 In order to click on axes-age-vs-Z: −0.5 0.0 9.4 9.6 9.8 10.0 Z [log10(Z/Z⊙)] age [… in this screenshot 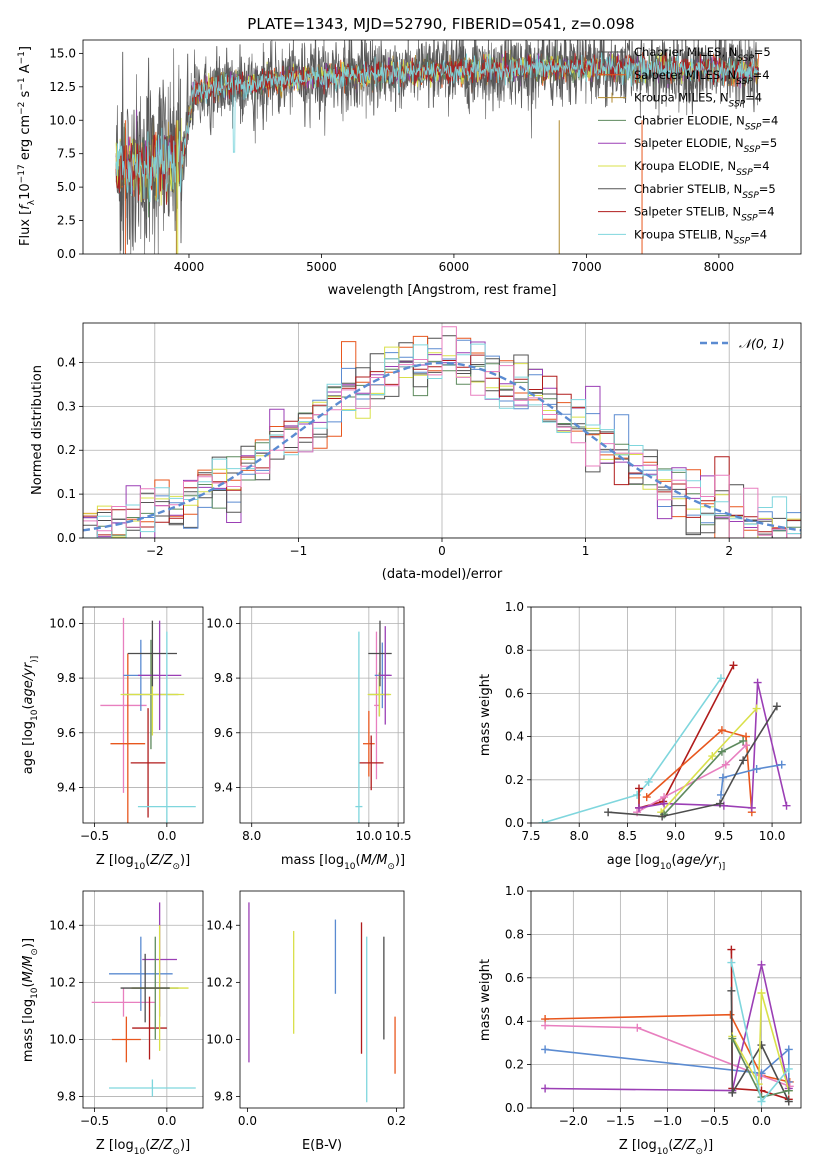, I will do `click(112, 739)`.